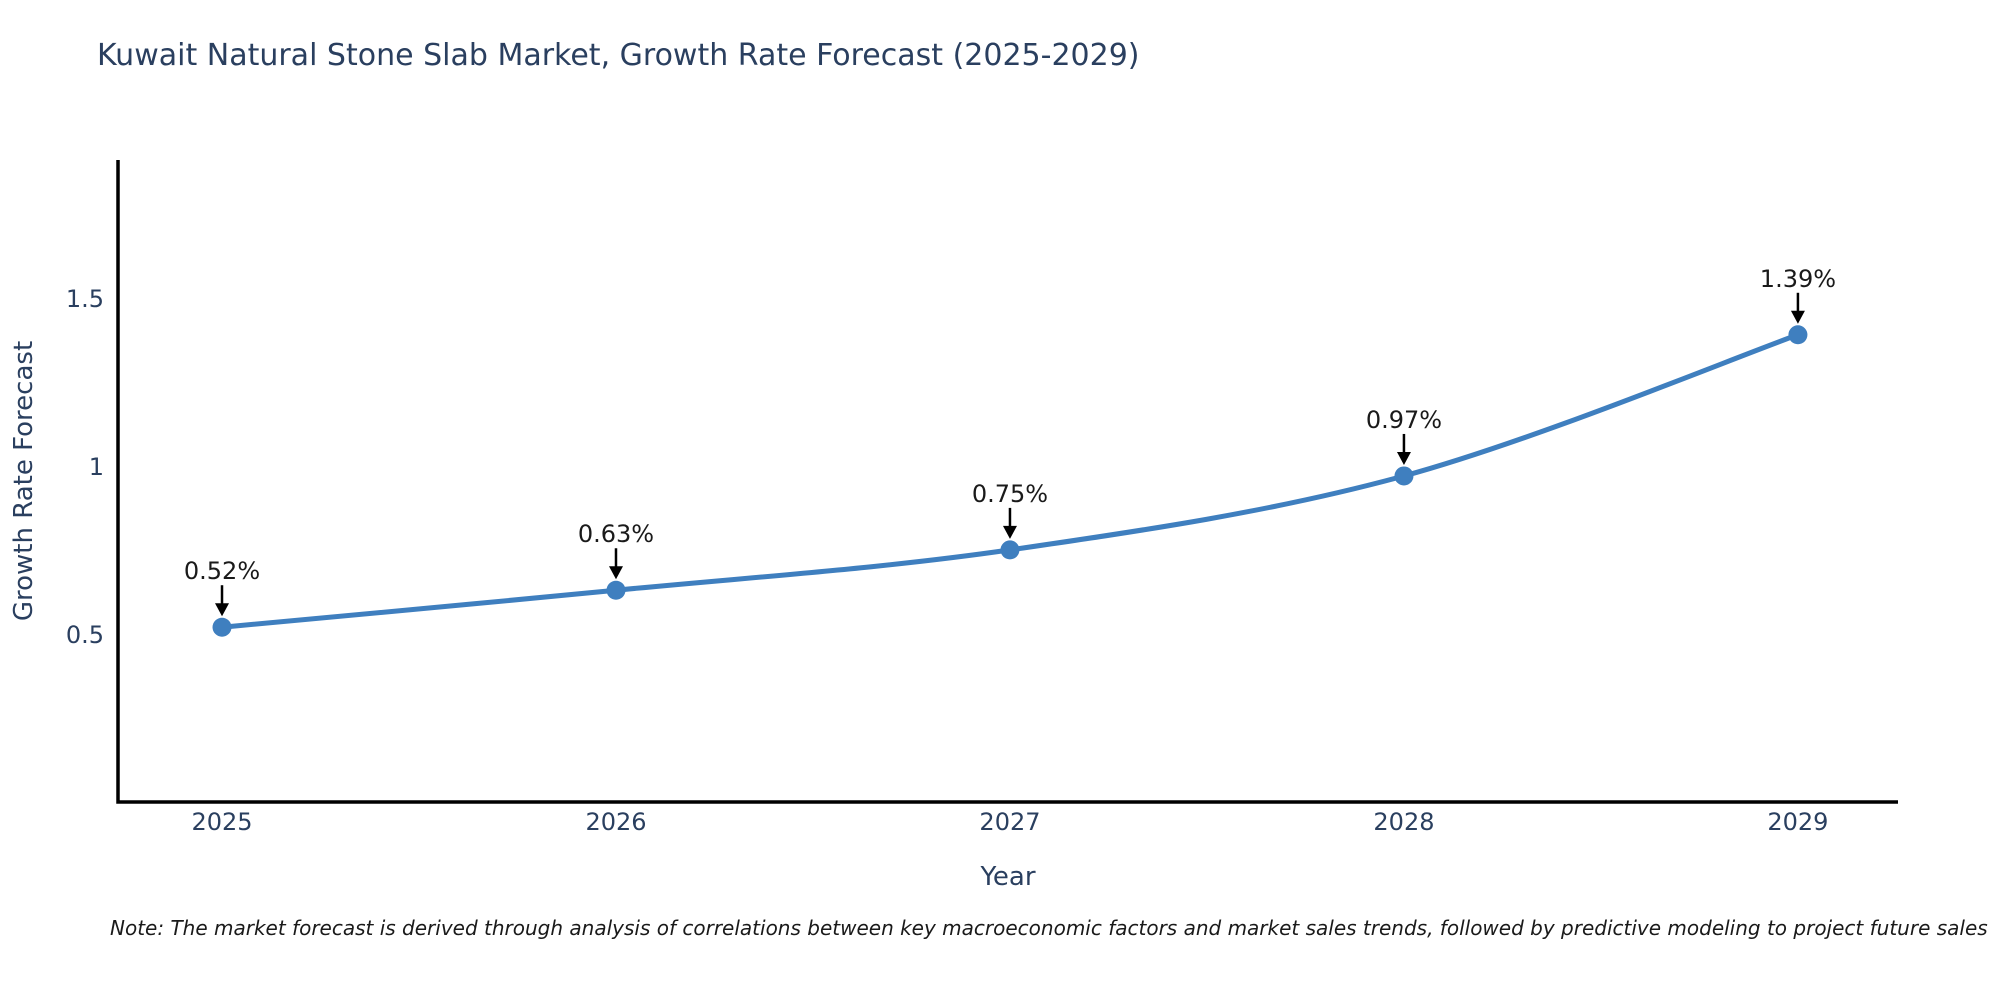 The width and height of the screenshot is (2000, 1000). What do you see at coordinates (221, 822) in the screenshot?
I see `x-tick-label: 2025` at bounding box center [221, 822].